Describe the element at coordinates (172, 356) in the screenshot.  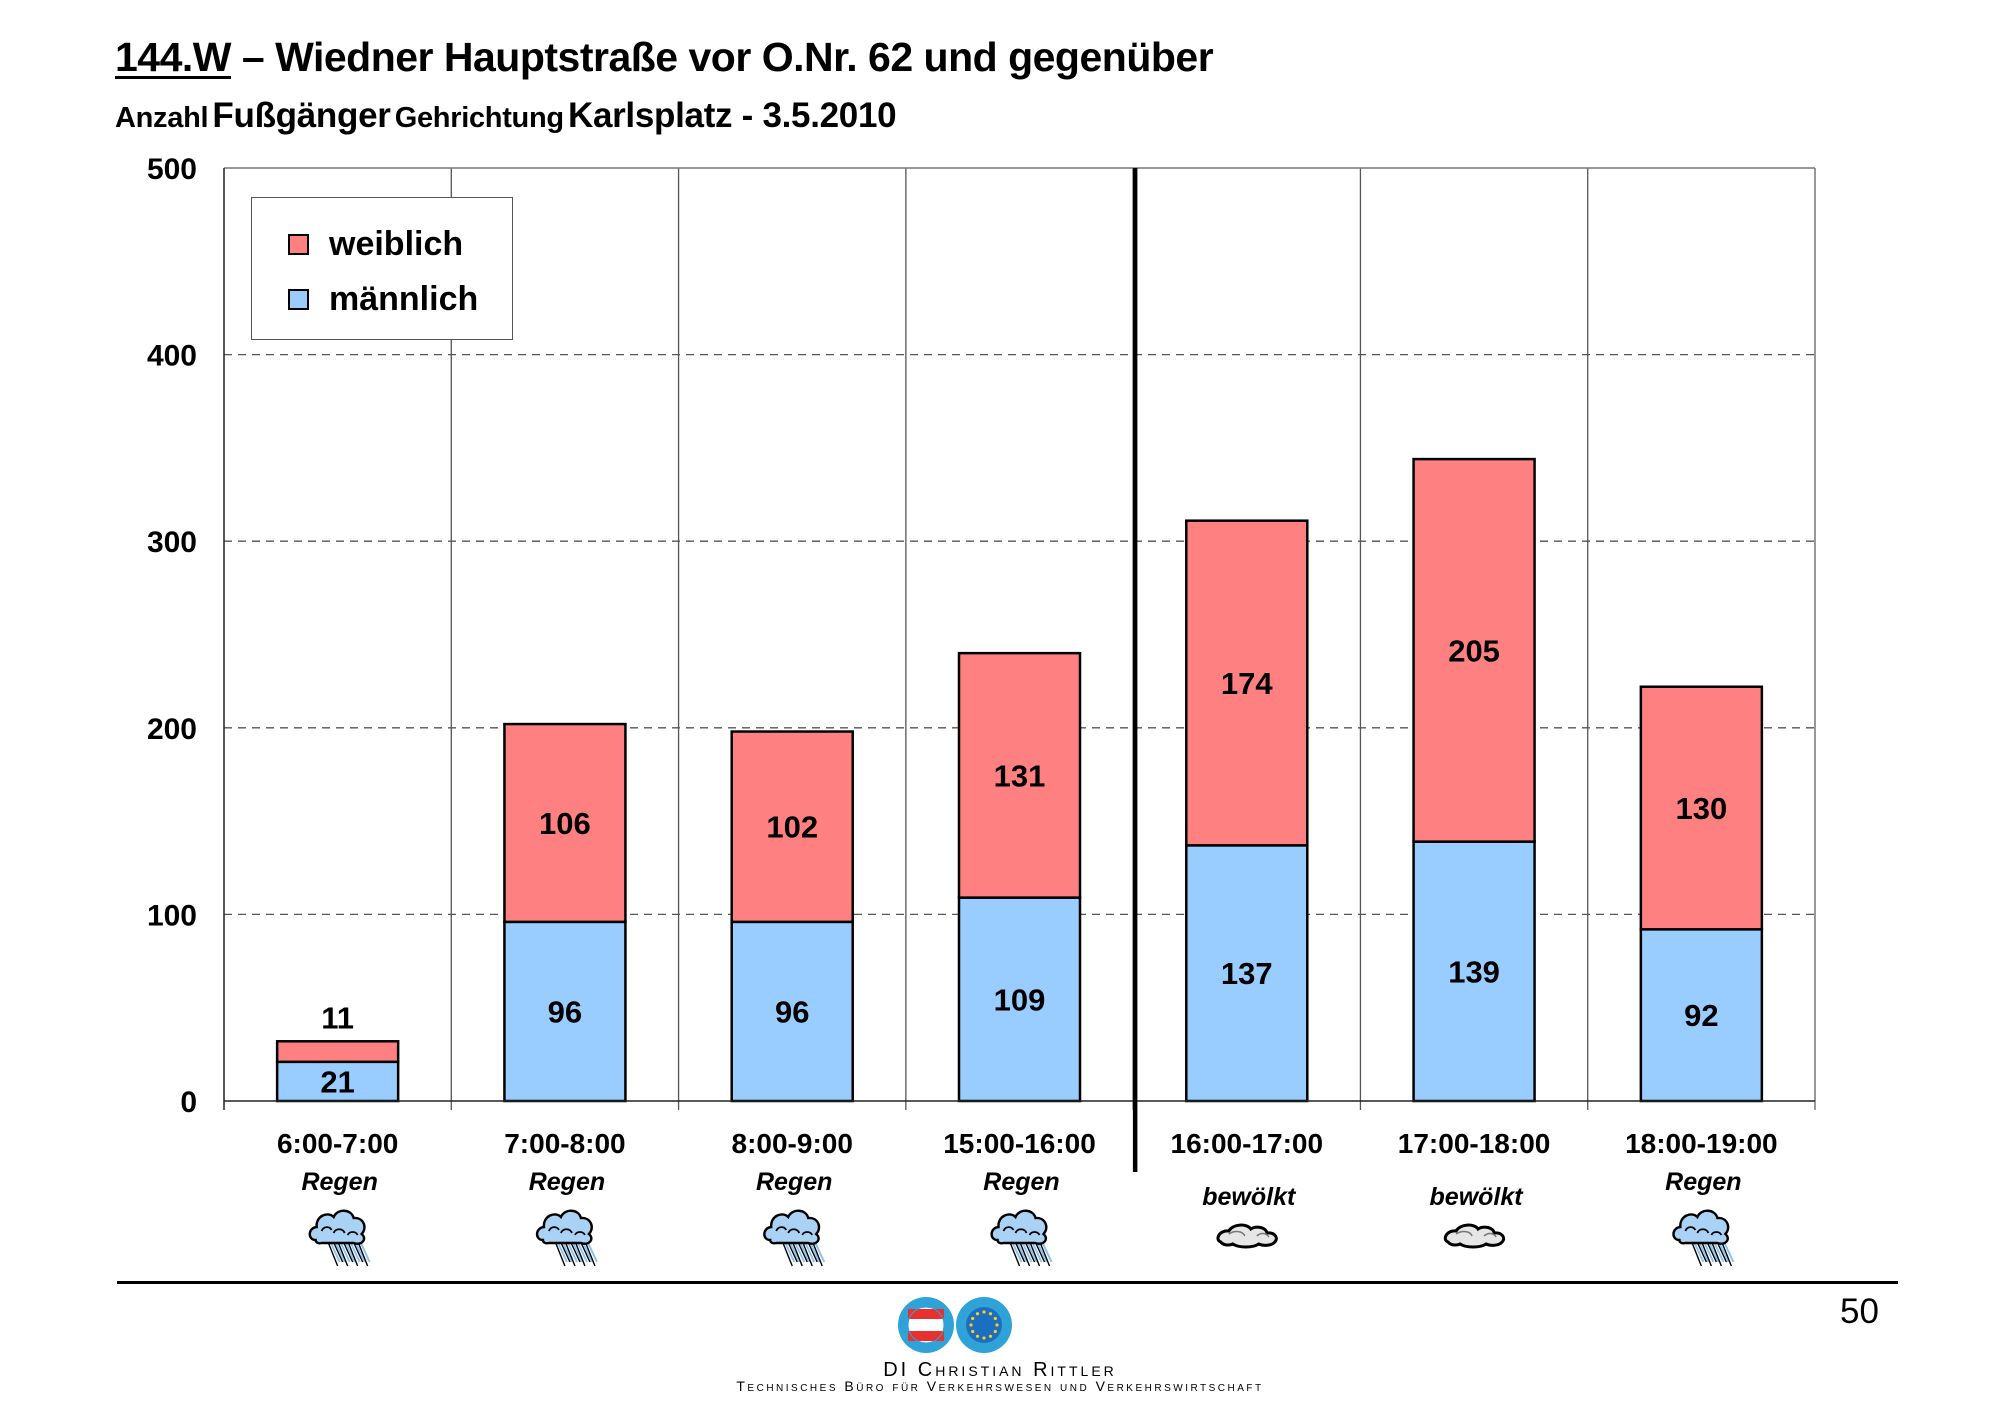
I see `y-tick-label: 400` at that location.